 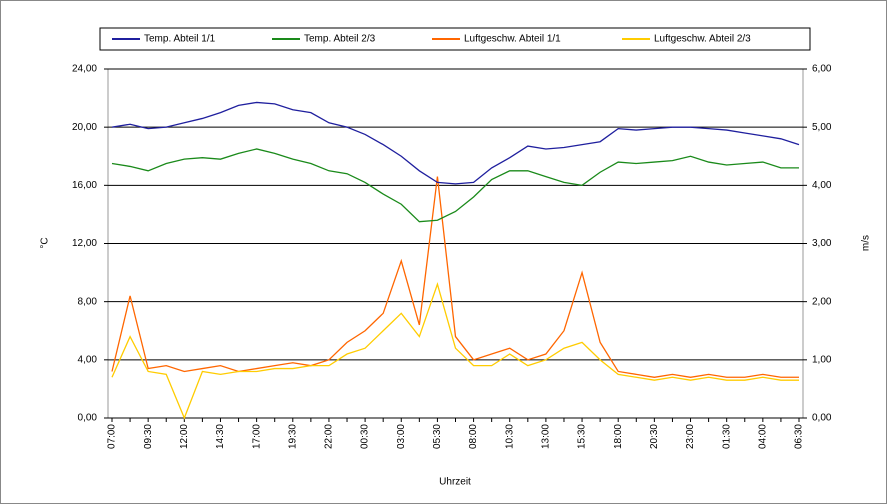 I want to click on x-tick-label: 19:30, so click(x=292, y=436).